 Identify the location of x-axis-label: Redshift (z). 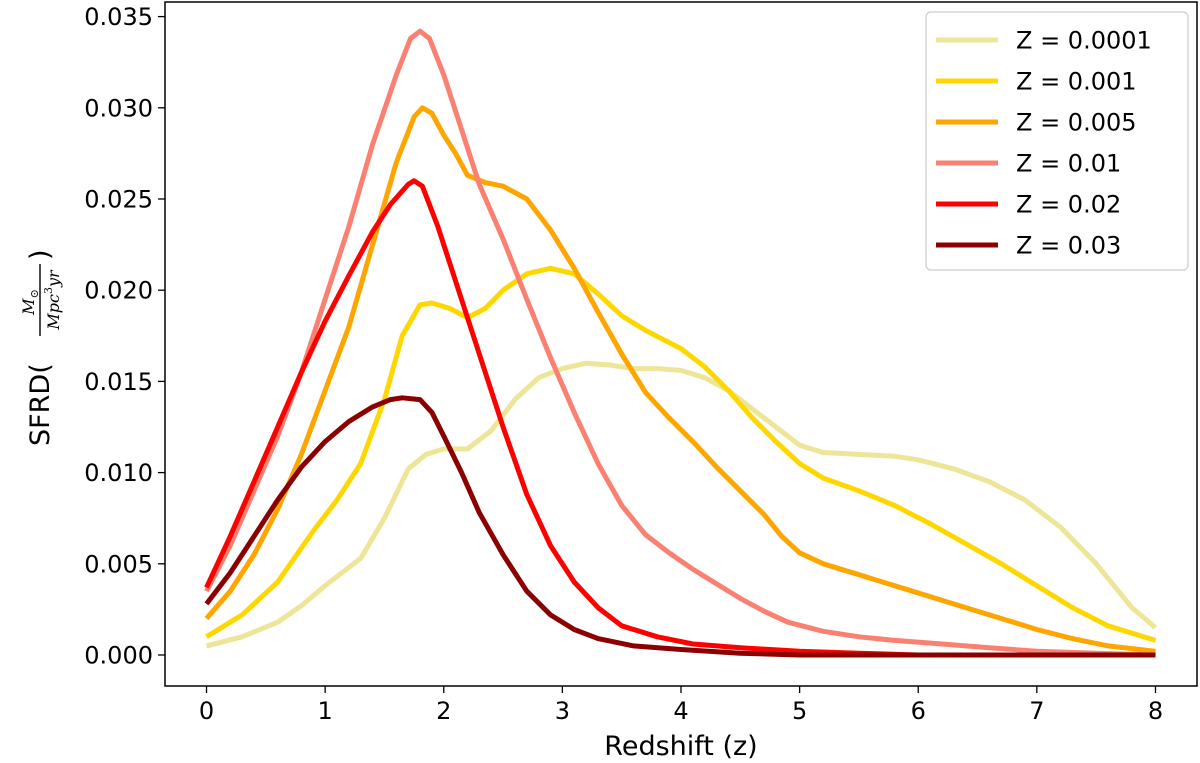
(680, 746).